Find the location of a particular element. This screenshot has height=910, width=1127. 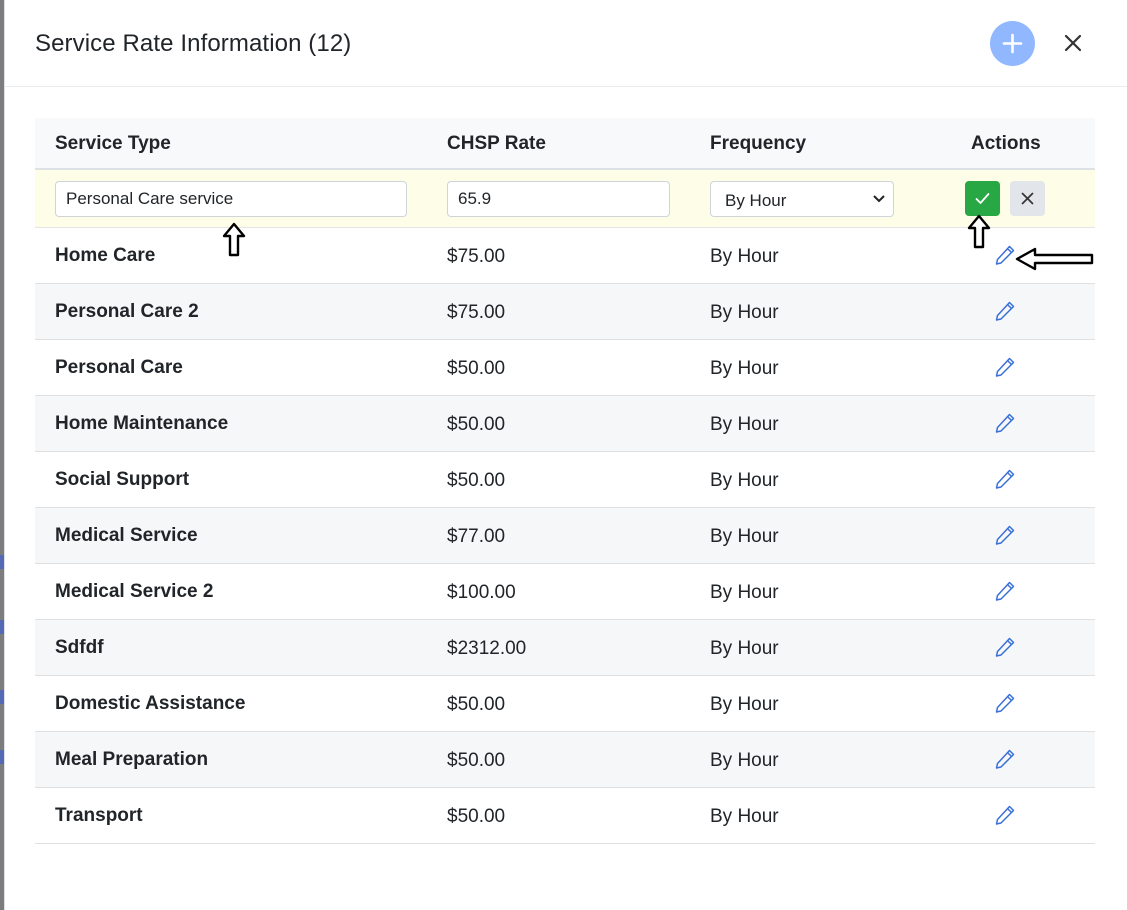

header-service-type: Service Type is located at coordinates (113, 143).